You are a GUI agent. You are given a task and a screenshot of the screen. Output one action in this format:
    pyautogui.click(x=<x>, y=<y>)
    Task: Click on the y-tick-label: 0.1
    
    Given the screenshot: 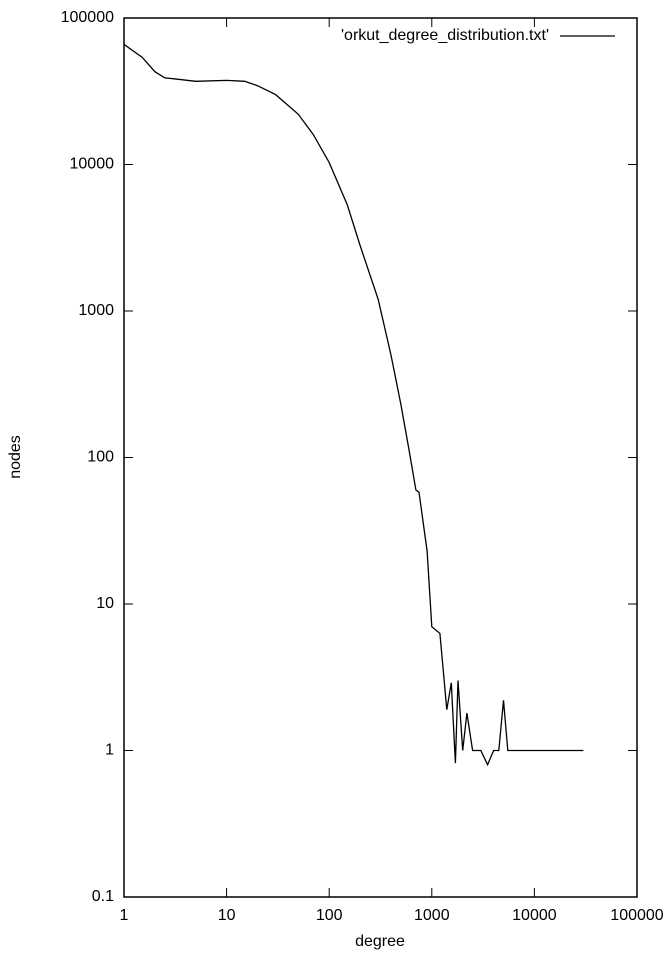 What is the action you would take?
    pyautogui.click(x=103, y=896)
    